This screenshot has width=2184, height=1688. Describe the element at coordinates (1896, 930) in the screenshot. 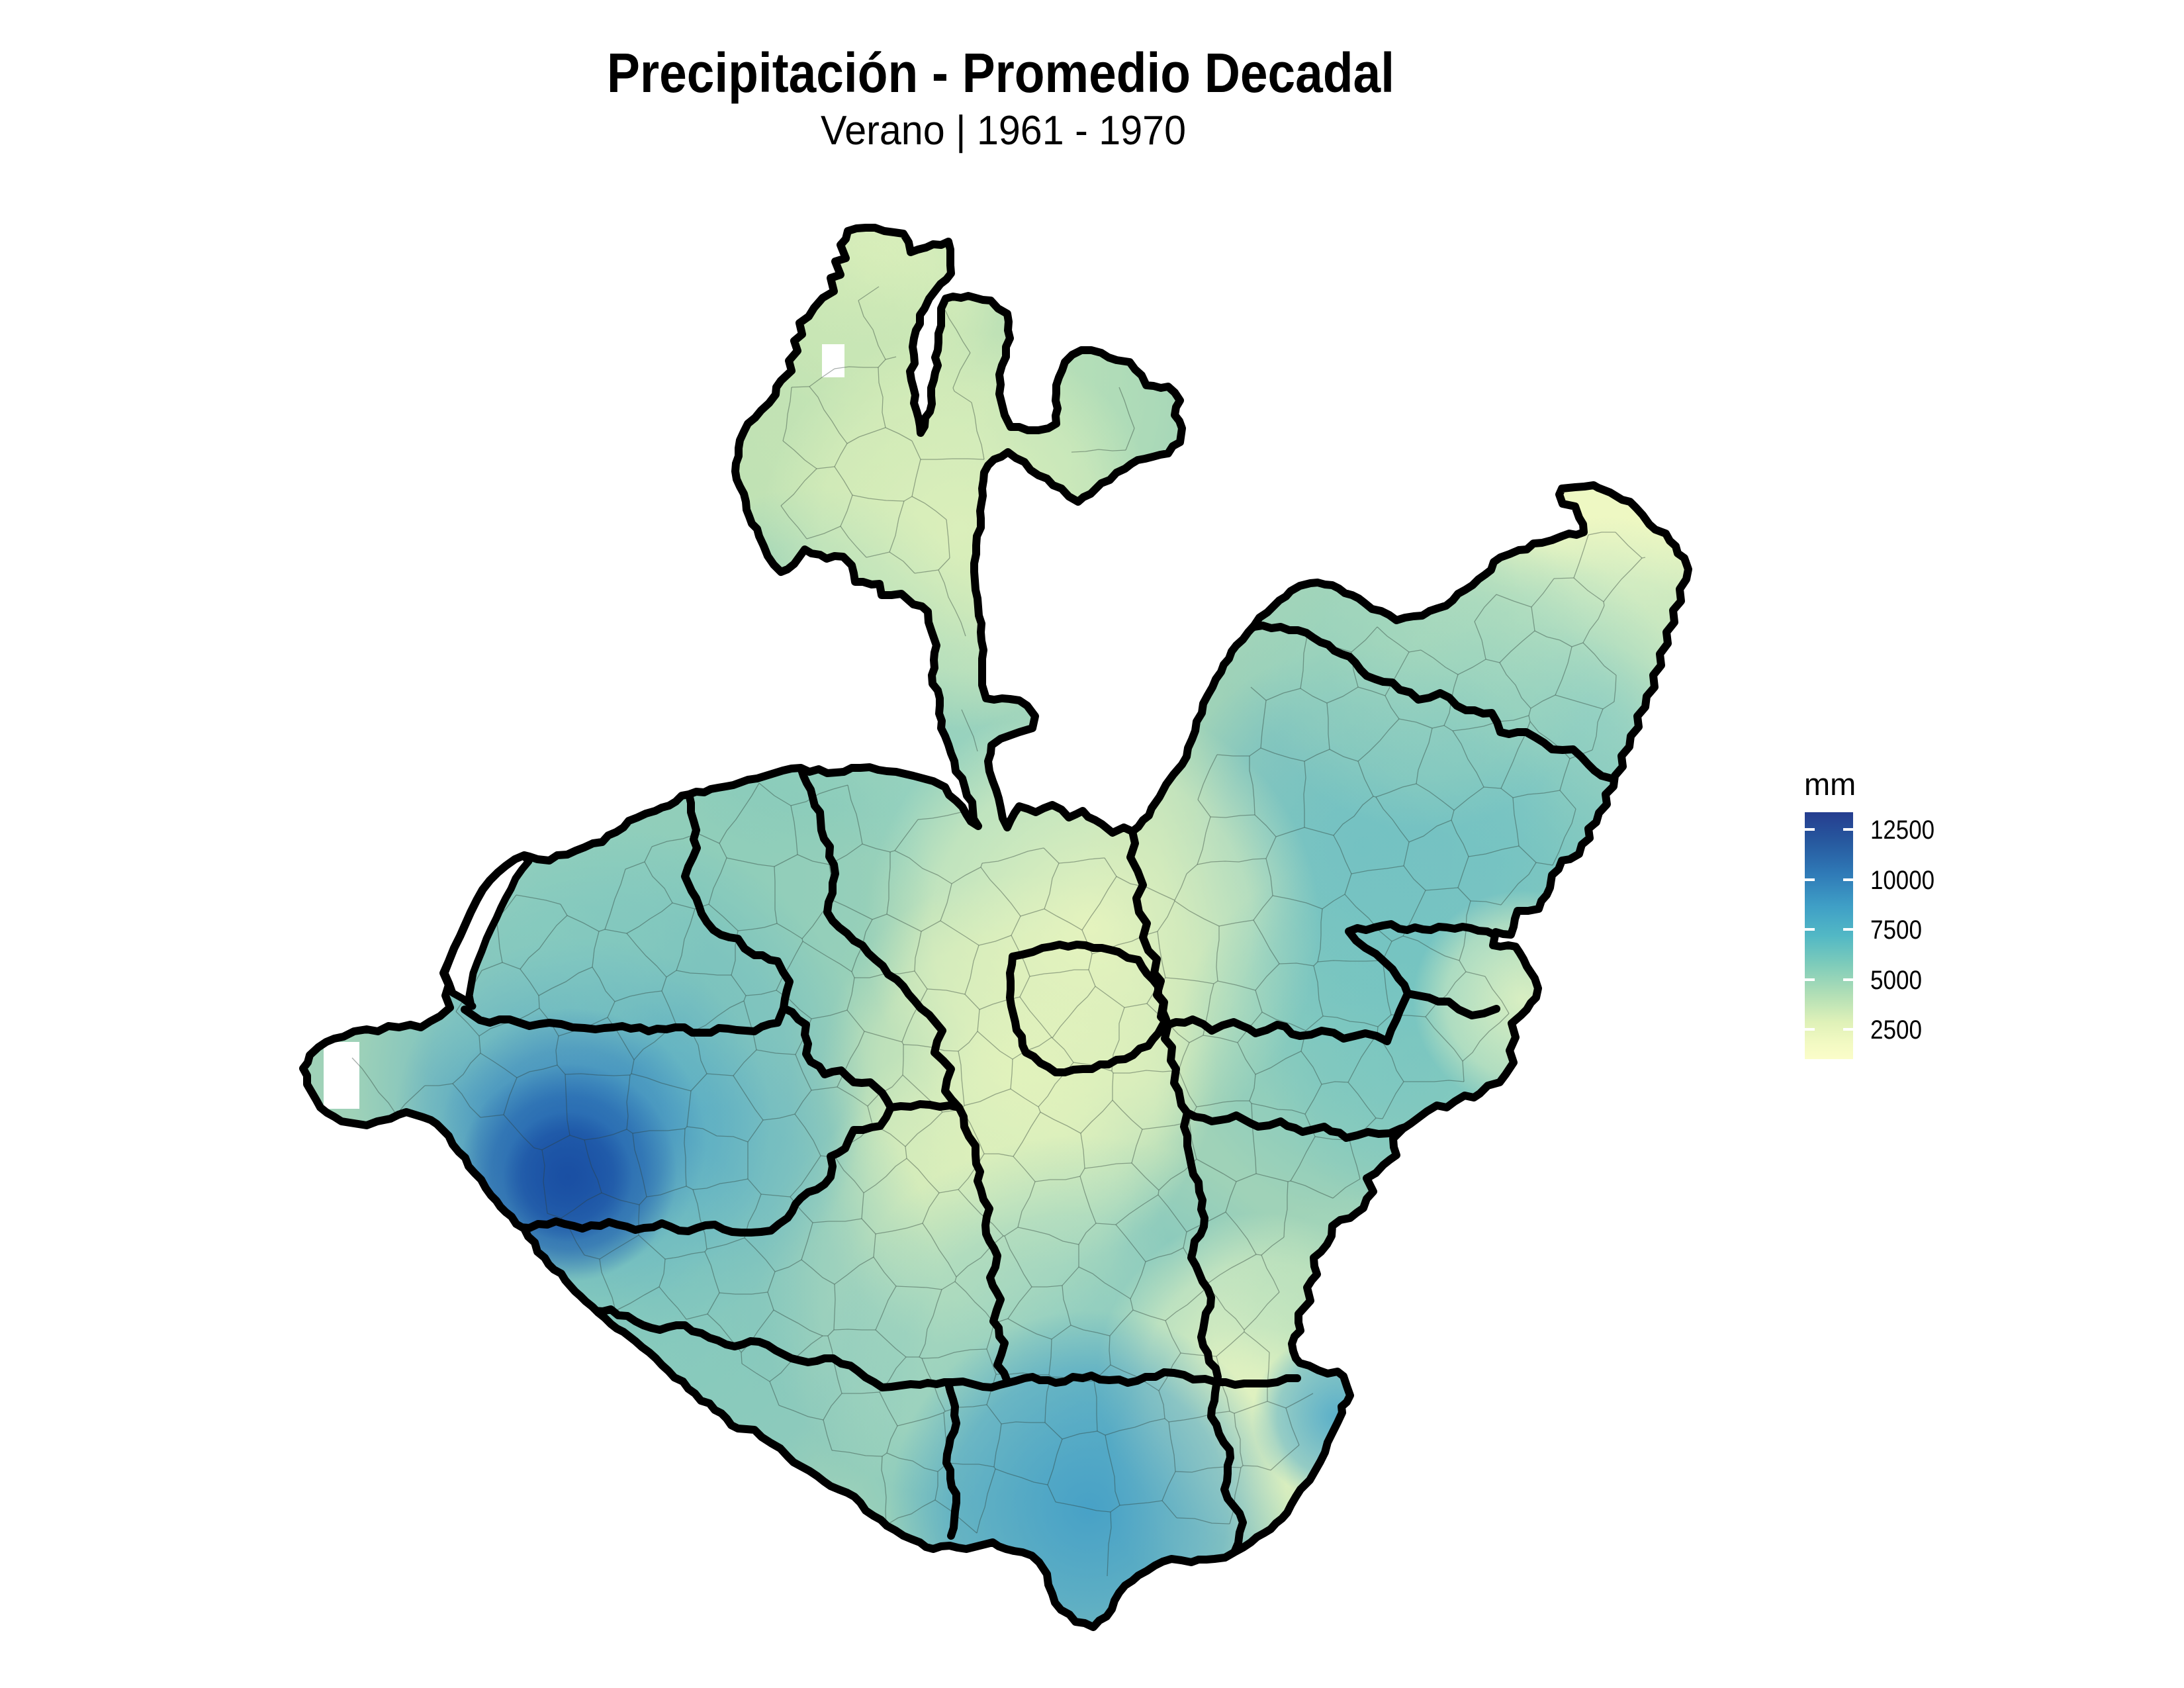

I see `svg-text: 7500` at that location.